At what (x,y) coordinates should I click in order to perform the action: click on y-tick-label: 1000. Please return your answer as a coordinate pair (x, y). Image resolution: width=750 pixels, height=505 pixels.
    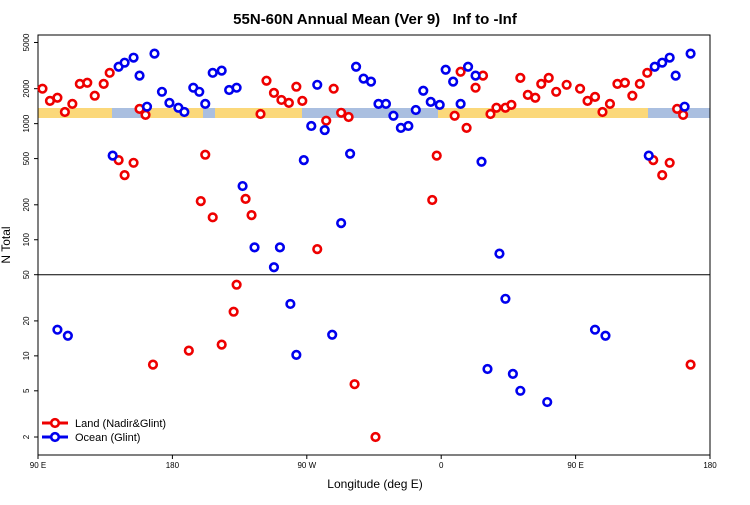
    Looking at the image, I should click on (26, 123).